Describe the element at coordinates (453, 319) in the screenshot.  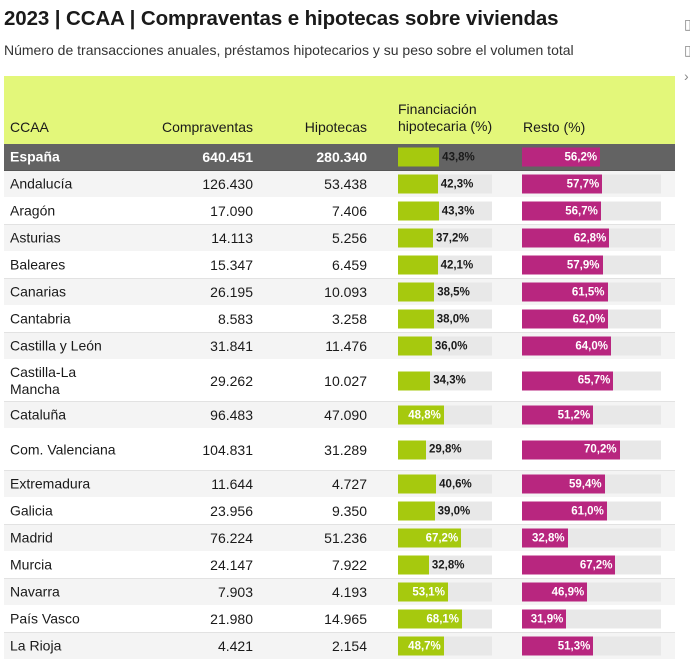
I see `financiacion-value-label: 38,0%` at that location.